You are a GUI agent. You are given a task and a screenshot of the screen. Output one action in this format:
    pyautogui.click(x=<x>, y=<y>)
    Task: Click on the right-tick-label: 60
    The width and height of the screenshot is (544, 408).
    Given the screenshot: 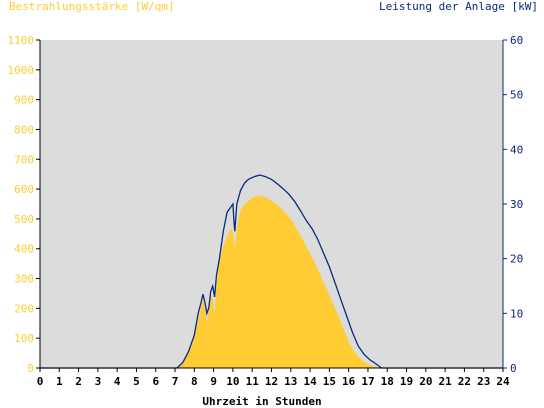 What is the action you would take?
    pyautogui.click(x=516, y=40)
    